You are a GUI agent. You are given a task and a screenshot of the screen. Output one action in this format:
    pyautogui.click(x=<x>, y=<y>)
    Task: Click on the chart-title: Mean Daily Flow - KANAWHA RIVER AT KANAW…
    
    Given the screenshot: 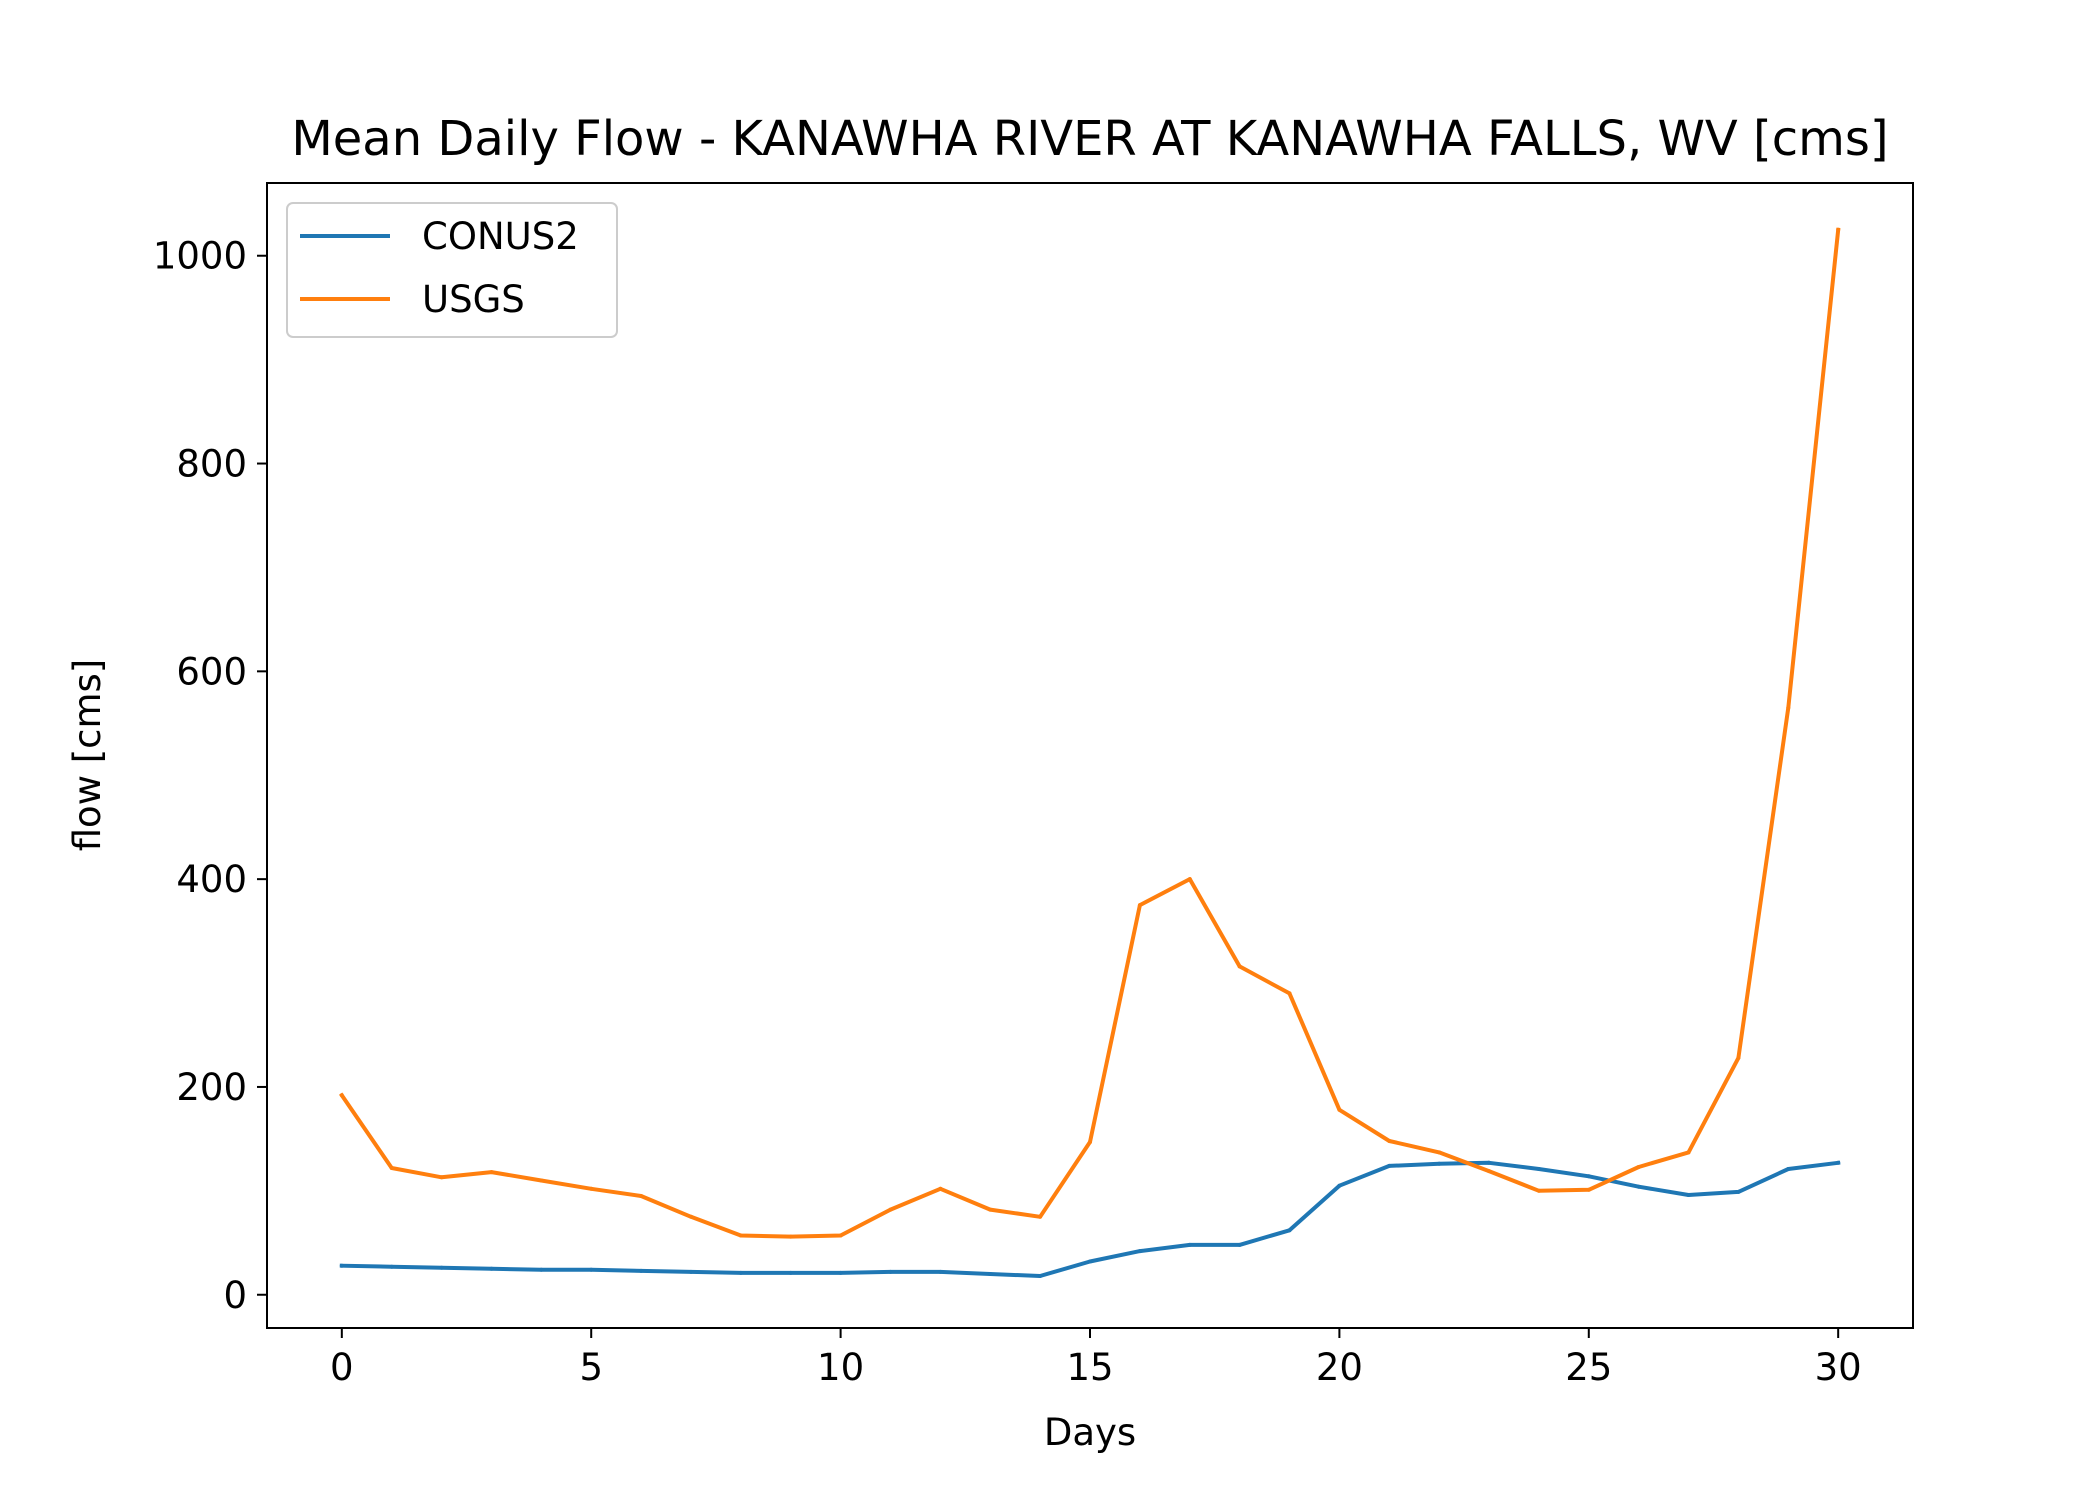 What is the action you would take?
    pyautogui.click(x=1089, y=139)
    